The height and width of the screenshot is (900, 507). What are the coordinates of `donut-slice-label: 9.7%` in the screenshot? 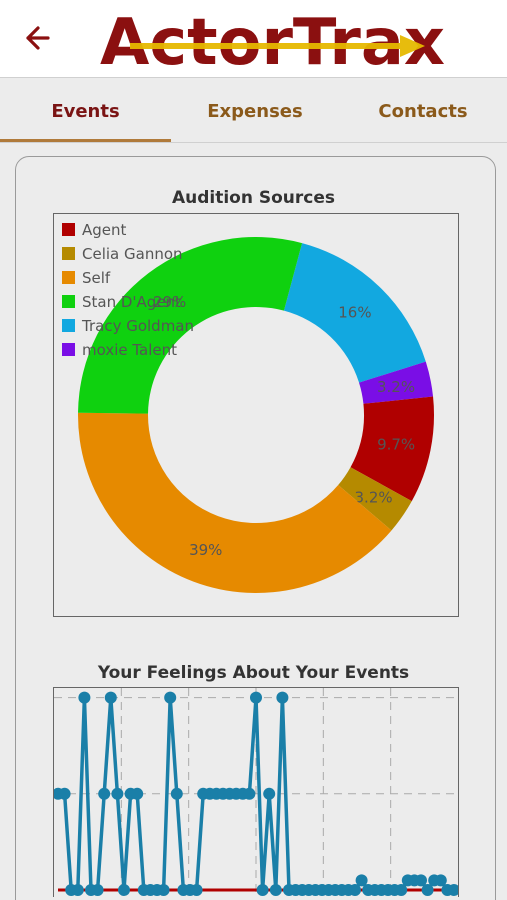 It's located at (396, 444).